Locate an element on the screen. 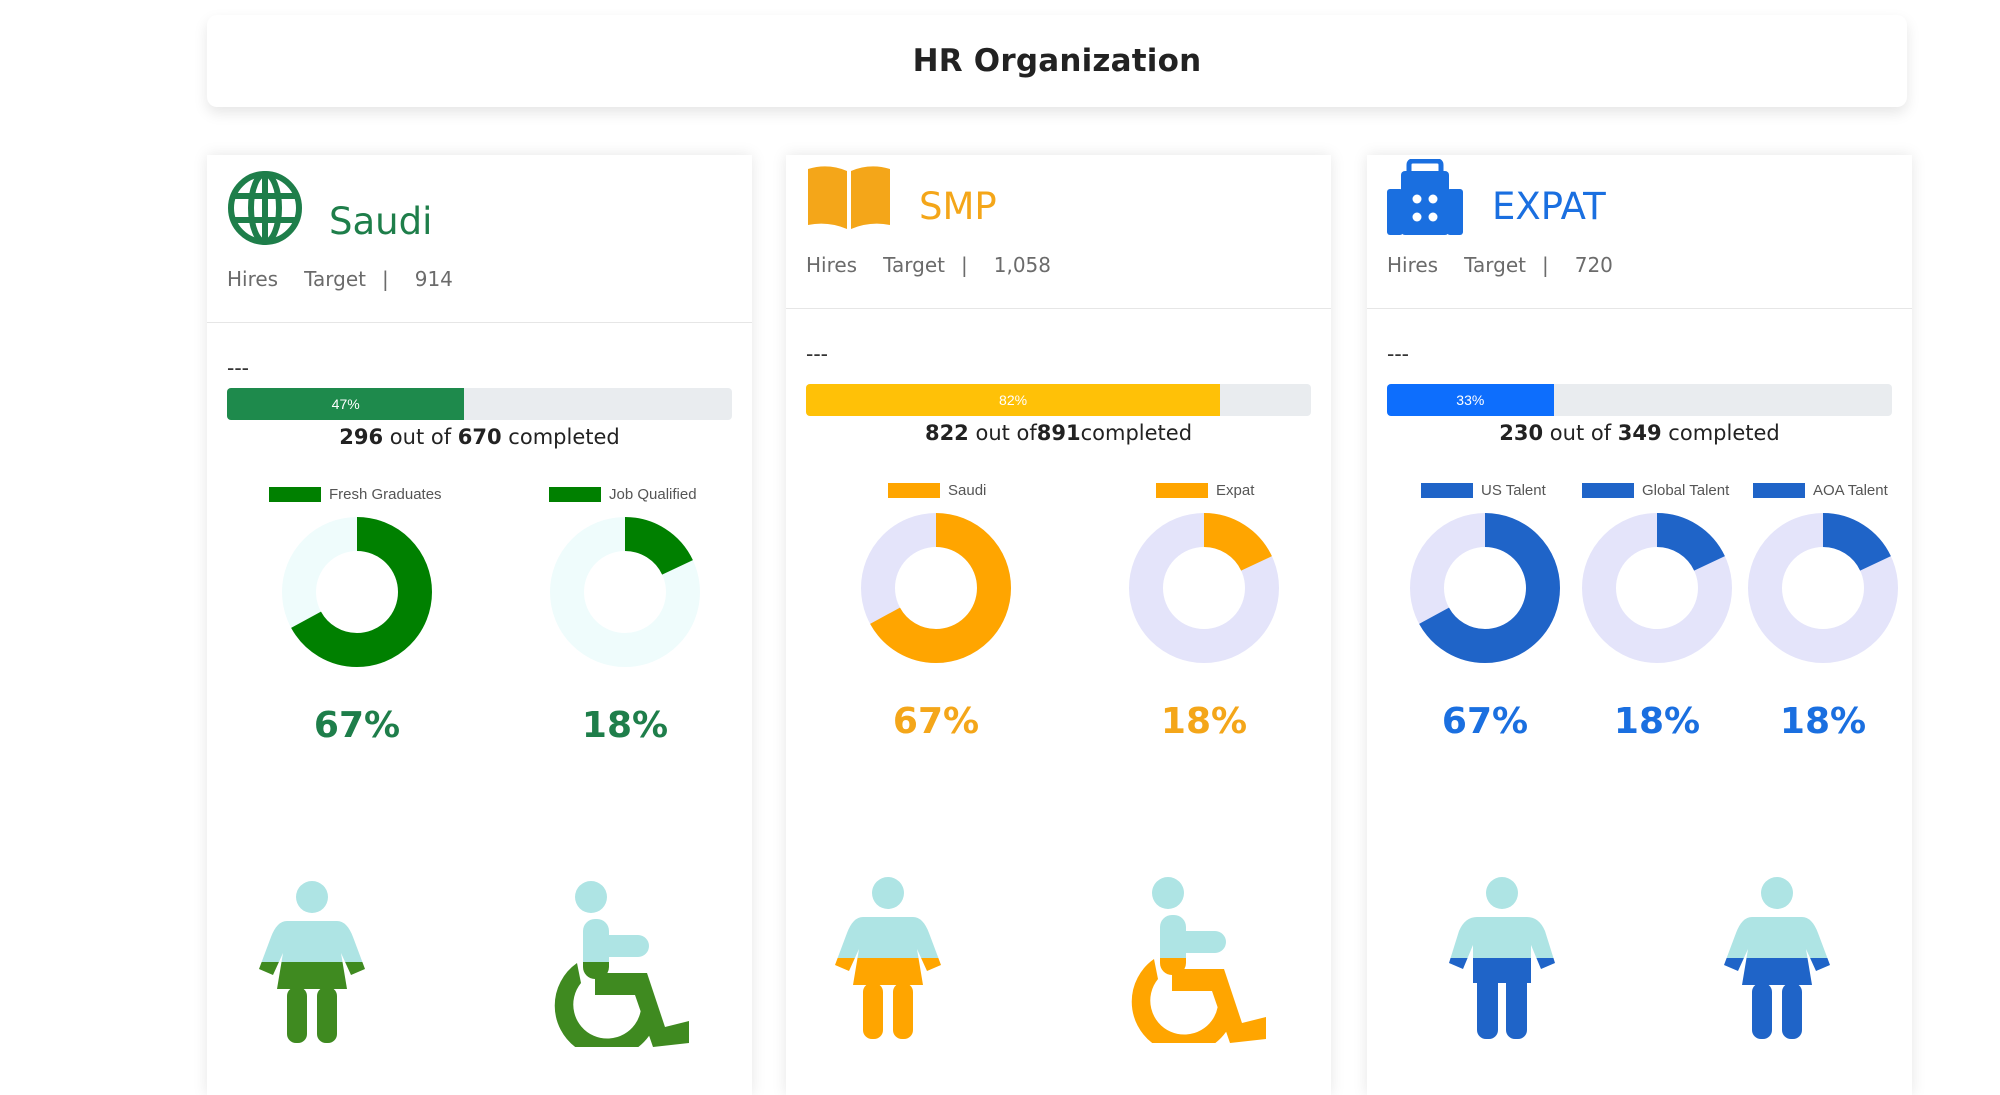  target-value: 720 is located at coordinates (1593, 265).